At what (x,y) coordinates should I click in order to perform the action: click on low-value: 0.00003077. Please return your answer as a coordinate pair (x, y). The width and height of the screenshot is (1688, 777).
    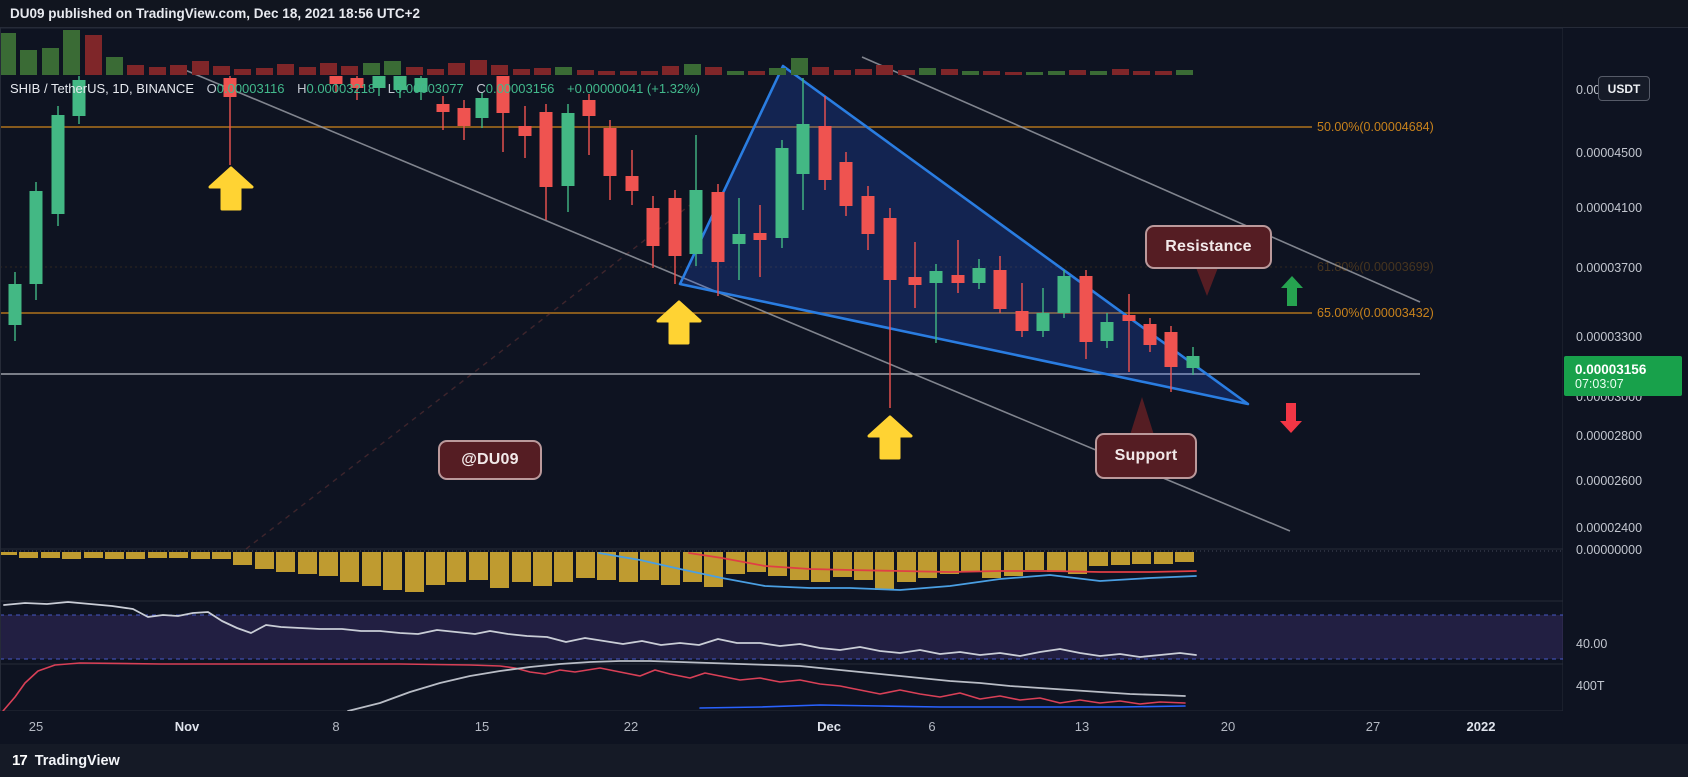
    Looking at the image, I should click on (429, 88).